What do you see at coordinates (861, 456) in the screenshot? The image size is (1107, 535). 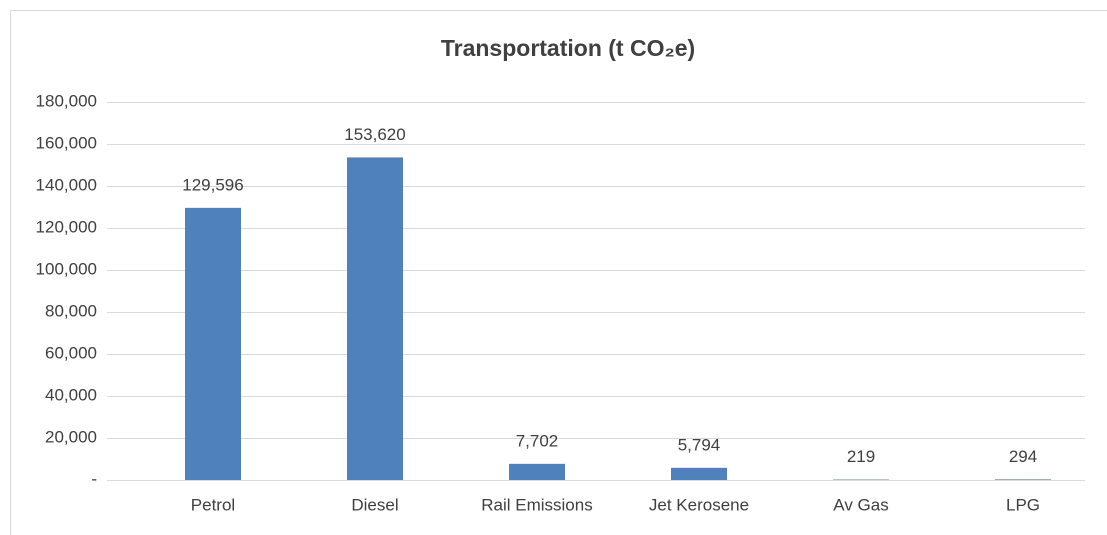 I see `data-label: 219` at bounding box center [861, 456].